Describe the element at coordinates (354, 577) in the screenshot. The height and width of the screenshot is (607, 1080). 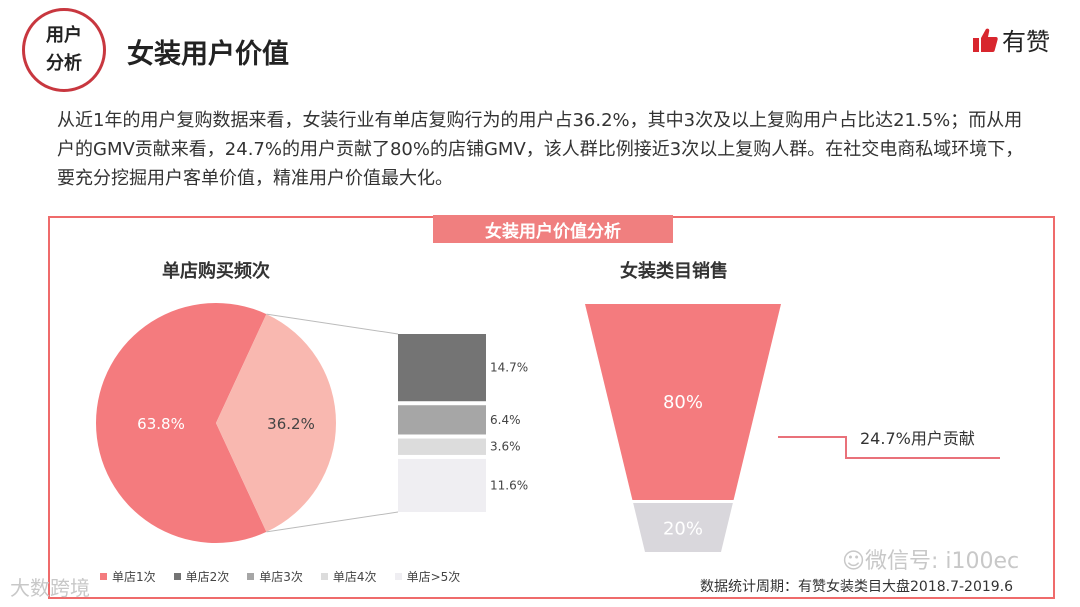
I see `legend-label: 单店4次` at that location.